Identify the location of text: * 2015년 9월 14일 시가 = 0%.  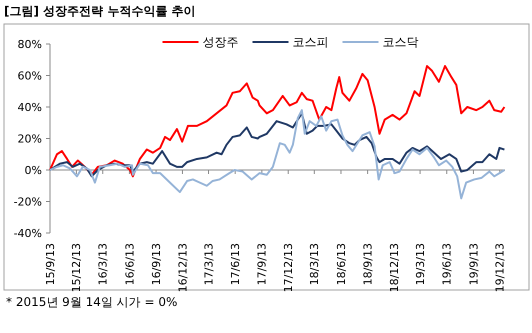
(92, 302).